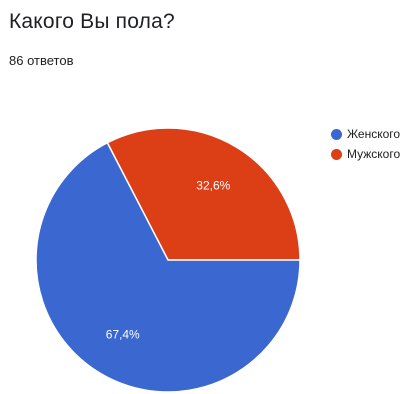 The height and width of the screenshot is (394, 417). What do you see at coordinates (213, 186) in the screenshot?
I see `pie-label-male: 32,6%` at bounding box center [213, 186].